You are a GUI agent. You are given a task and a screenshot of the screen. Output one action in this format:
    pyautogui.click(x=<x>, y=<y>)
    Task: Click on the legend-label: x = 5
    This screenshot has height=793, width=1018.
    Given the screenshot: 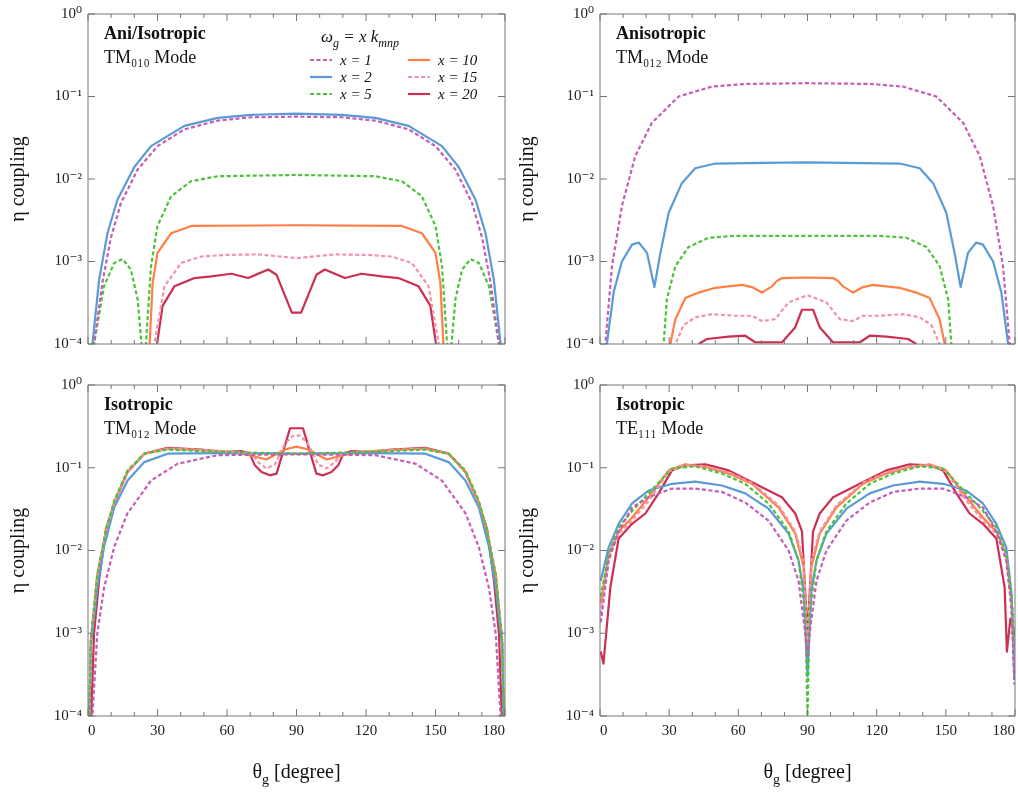 What is the action you would take?
    pyautogui.click(x=356, y=94)
    